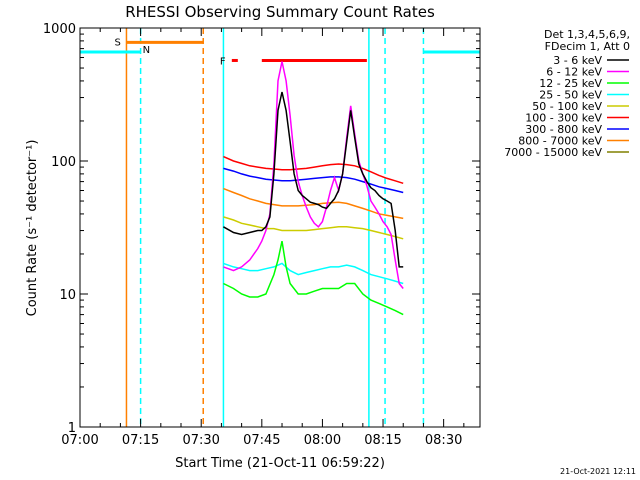 This screenshot has width=640, height=480. I want to click on y-tick-label-2: 100, so click(63, 162).